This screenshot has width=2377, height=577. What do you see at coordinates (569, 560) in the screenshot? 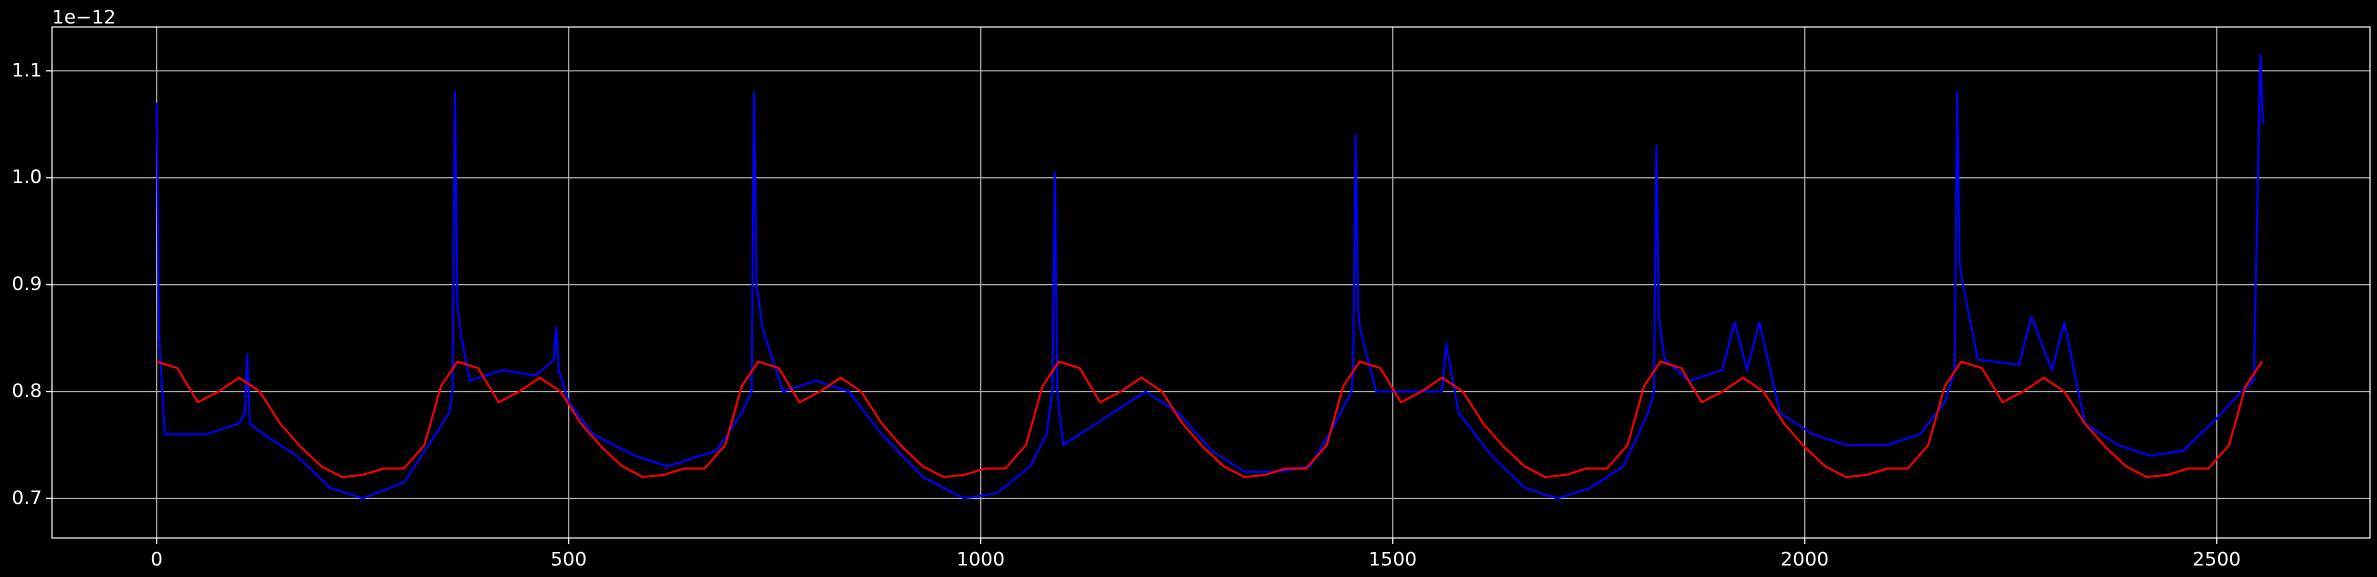
I see `x-tick-label: 500` at bounding box center [569, 560].